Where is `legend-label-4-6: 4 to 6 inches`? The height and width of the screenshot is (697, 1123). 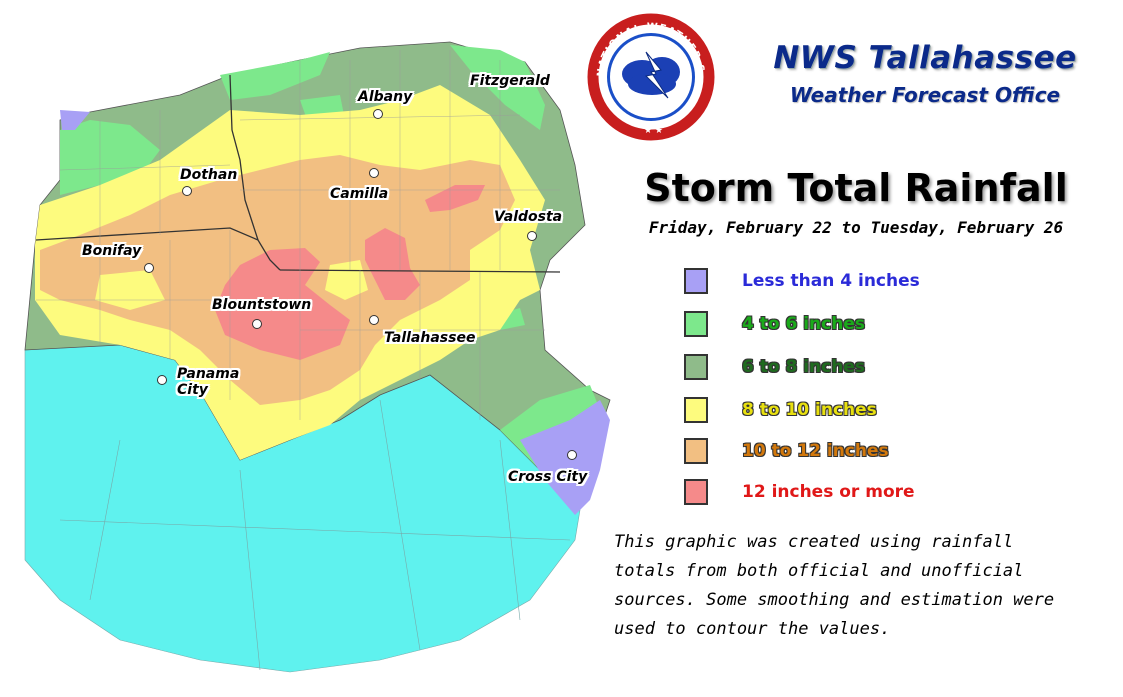 legend-label-4-6: 4 to 6 inches is located at coordinates (803, 324).